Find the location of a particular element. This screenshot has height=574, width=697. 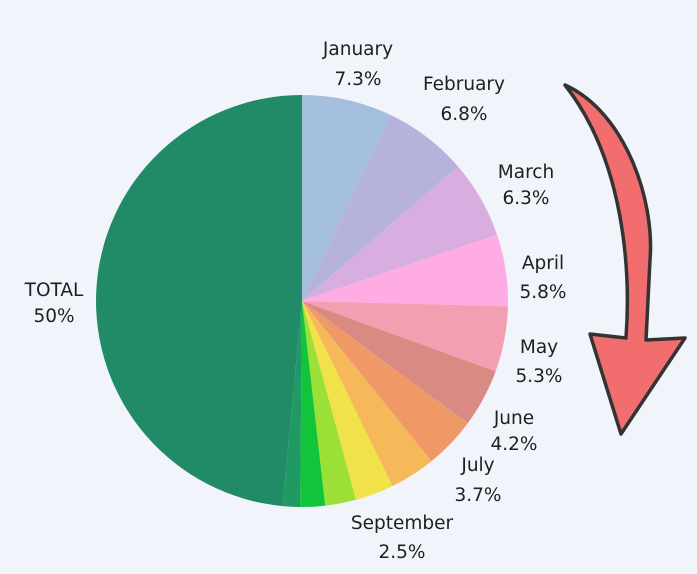

slice-label-name: January is located at coordinates (357, 49).